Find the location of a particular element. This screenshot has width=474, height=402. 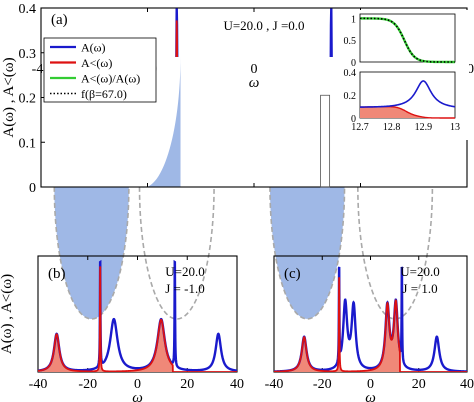

y-tick-label: 0.1 is located at coordinates (28, 143).